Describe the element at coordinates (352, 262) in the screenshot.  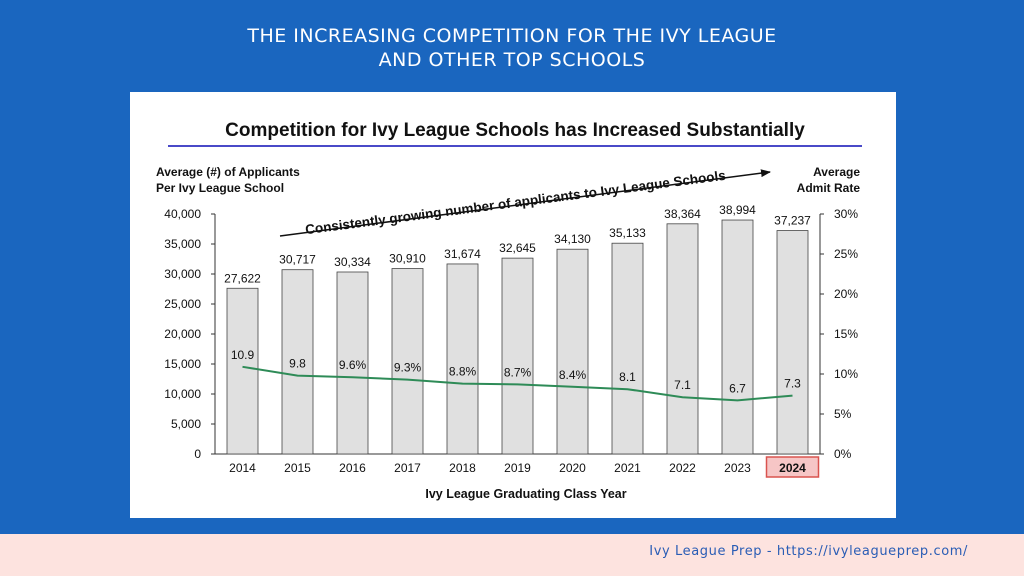
I see `bar-value-label: 30,334` at that location.